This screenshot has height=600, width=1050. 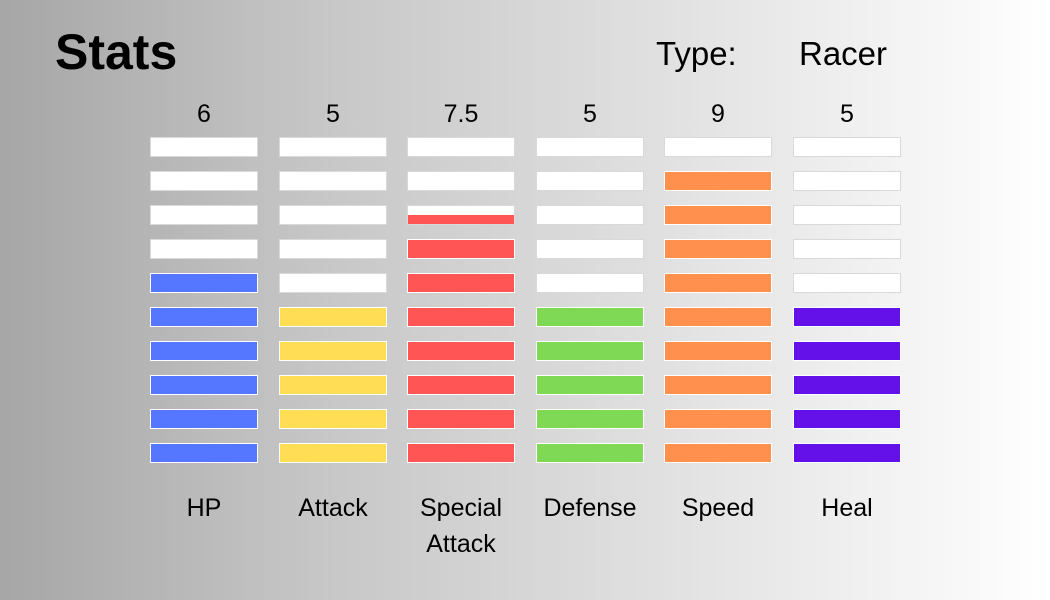 What do you see at coordinates (461, 300) in the screenshot?
I see `stat-column-special-attack: 7.5 Special Attack` at bounding box center [461, 300].